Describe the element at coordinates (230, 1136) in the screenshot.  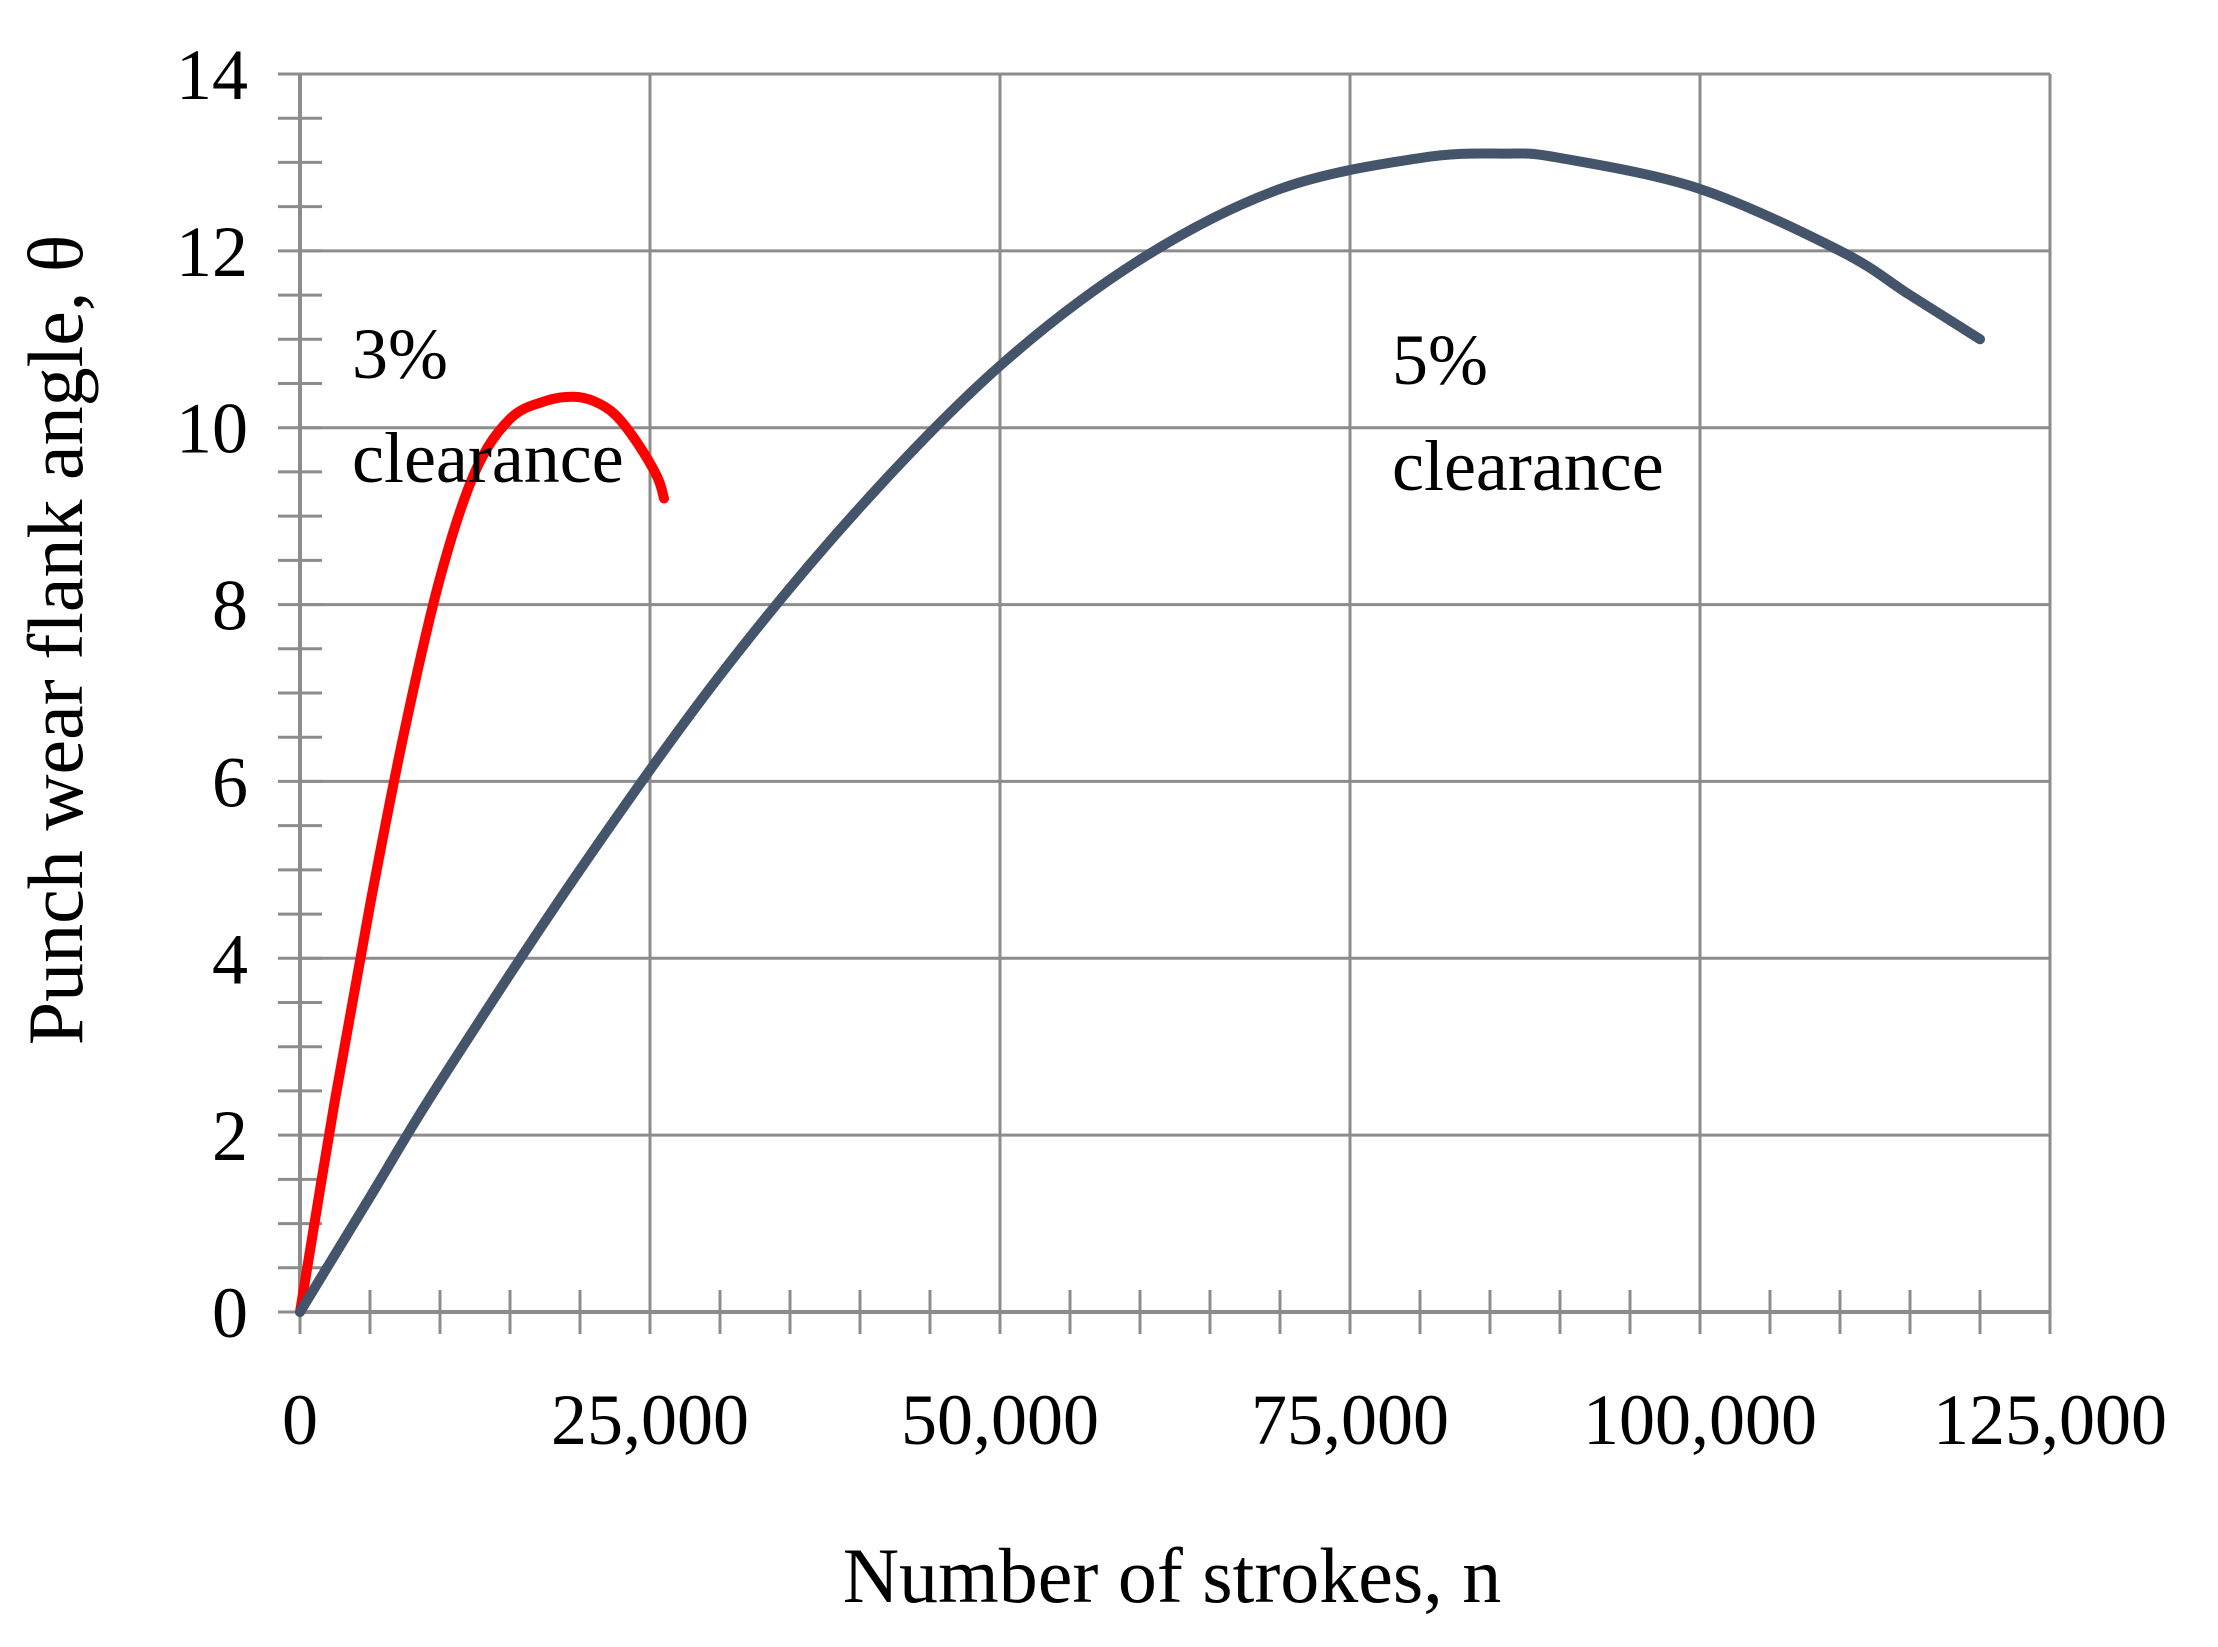
I see `y-tick-label: 2` at that location.